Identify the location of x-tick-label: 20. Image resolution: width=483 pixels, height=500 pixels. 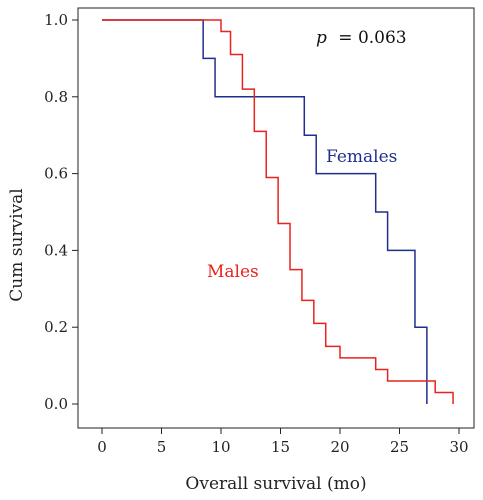
(339, 447).